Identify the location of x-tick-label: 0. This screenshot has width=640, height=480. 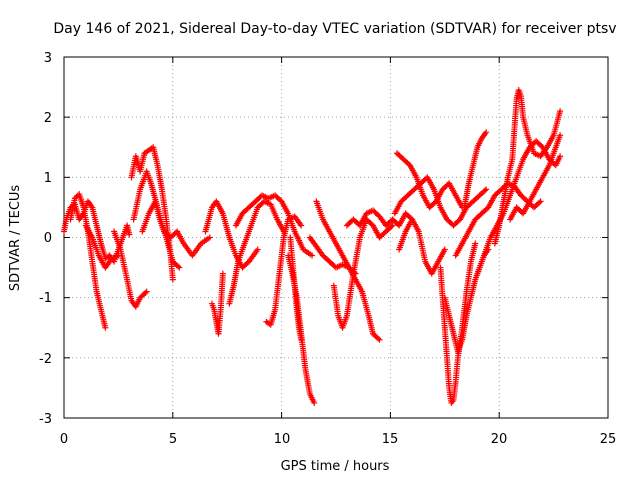
(64, 439).